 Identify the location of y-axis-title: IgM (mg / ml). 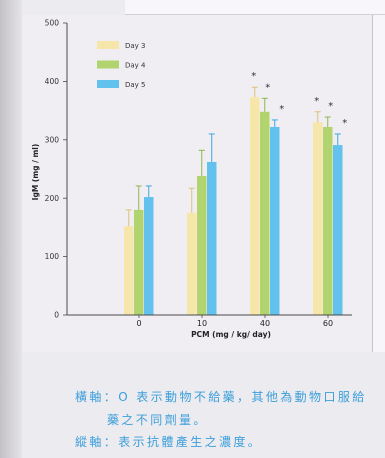
(35, 172).